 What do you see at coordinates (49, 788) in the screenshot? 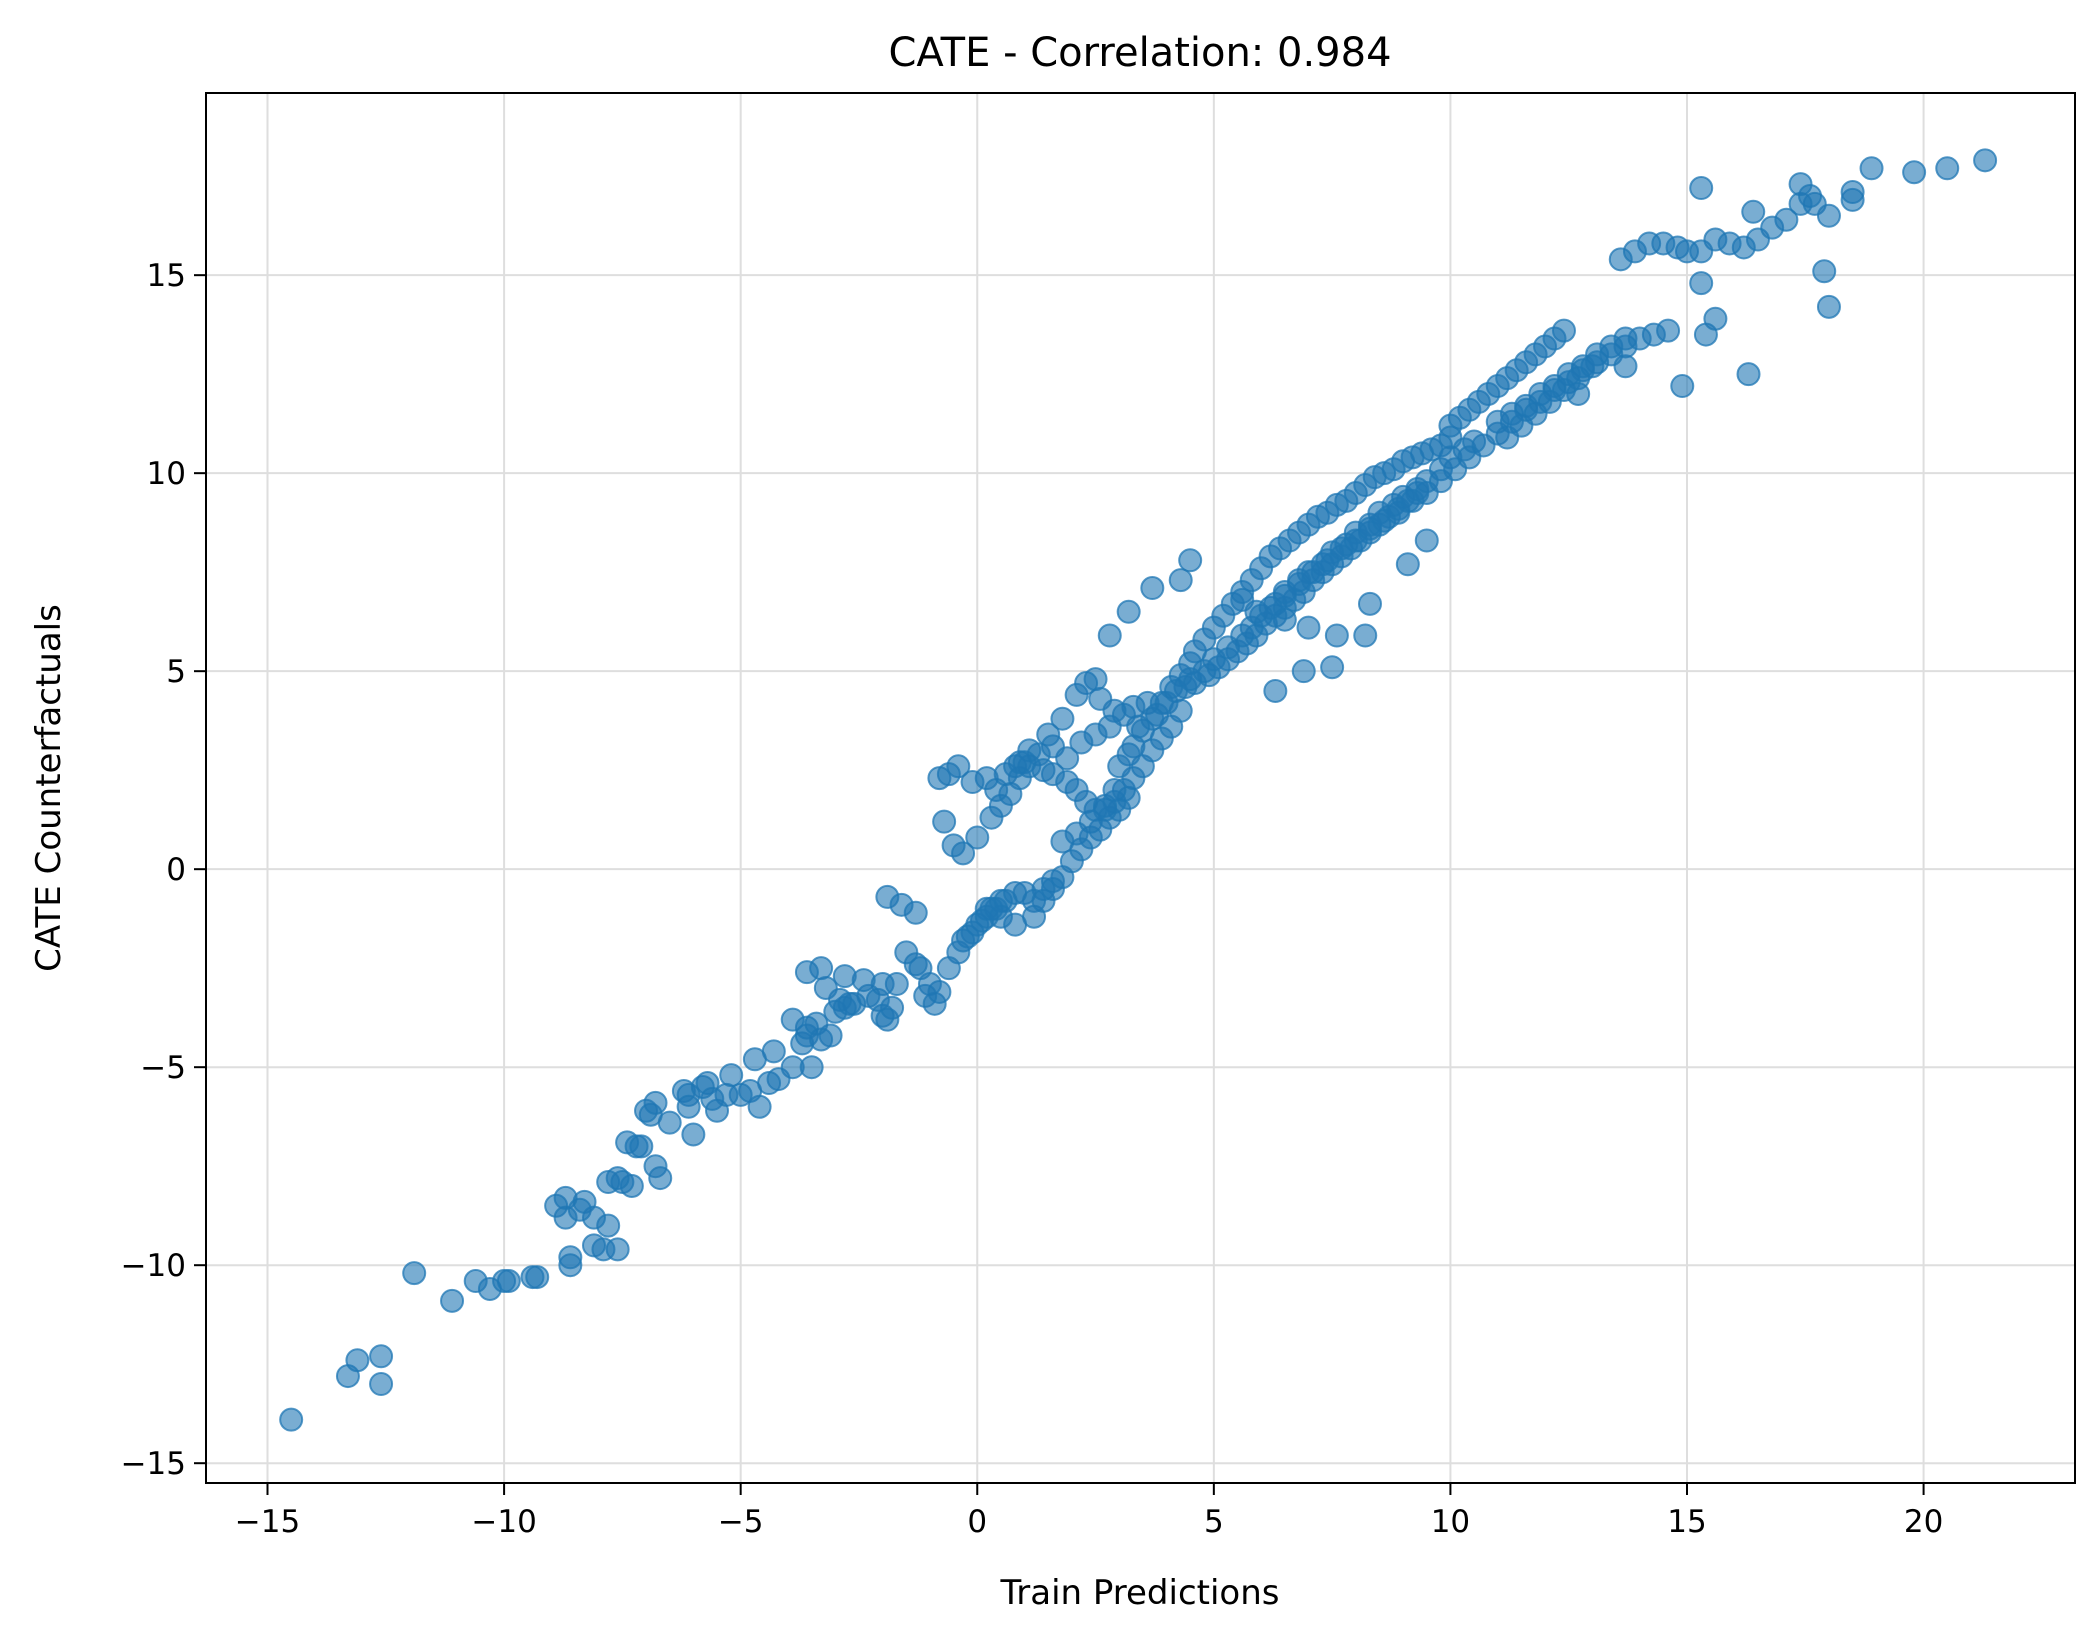
I see `y-axis-label: CATE Counterfactuals` at bounding box center [49, 788].